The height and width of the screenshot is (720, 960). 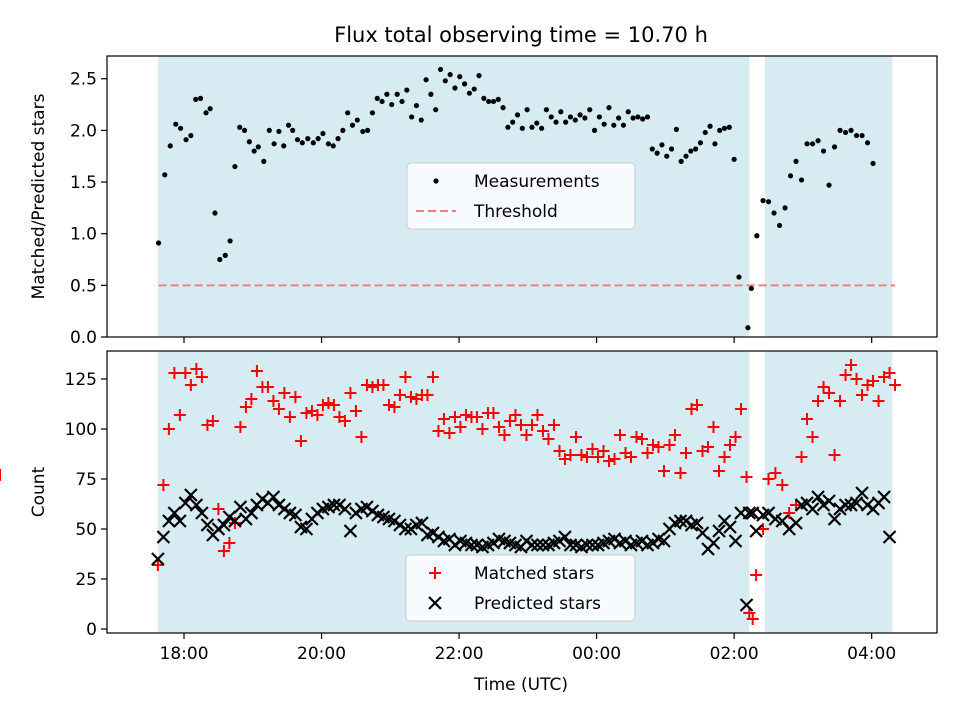 What do you see at coordinates (86, 480) in the screenshot?
I see `bot-y-tick-label: 75` at bounding box center [86, 480].